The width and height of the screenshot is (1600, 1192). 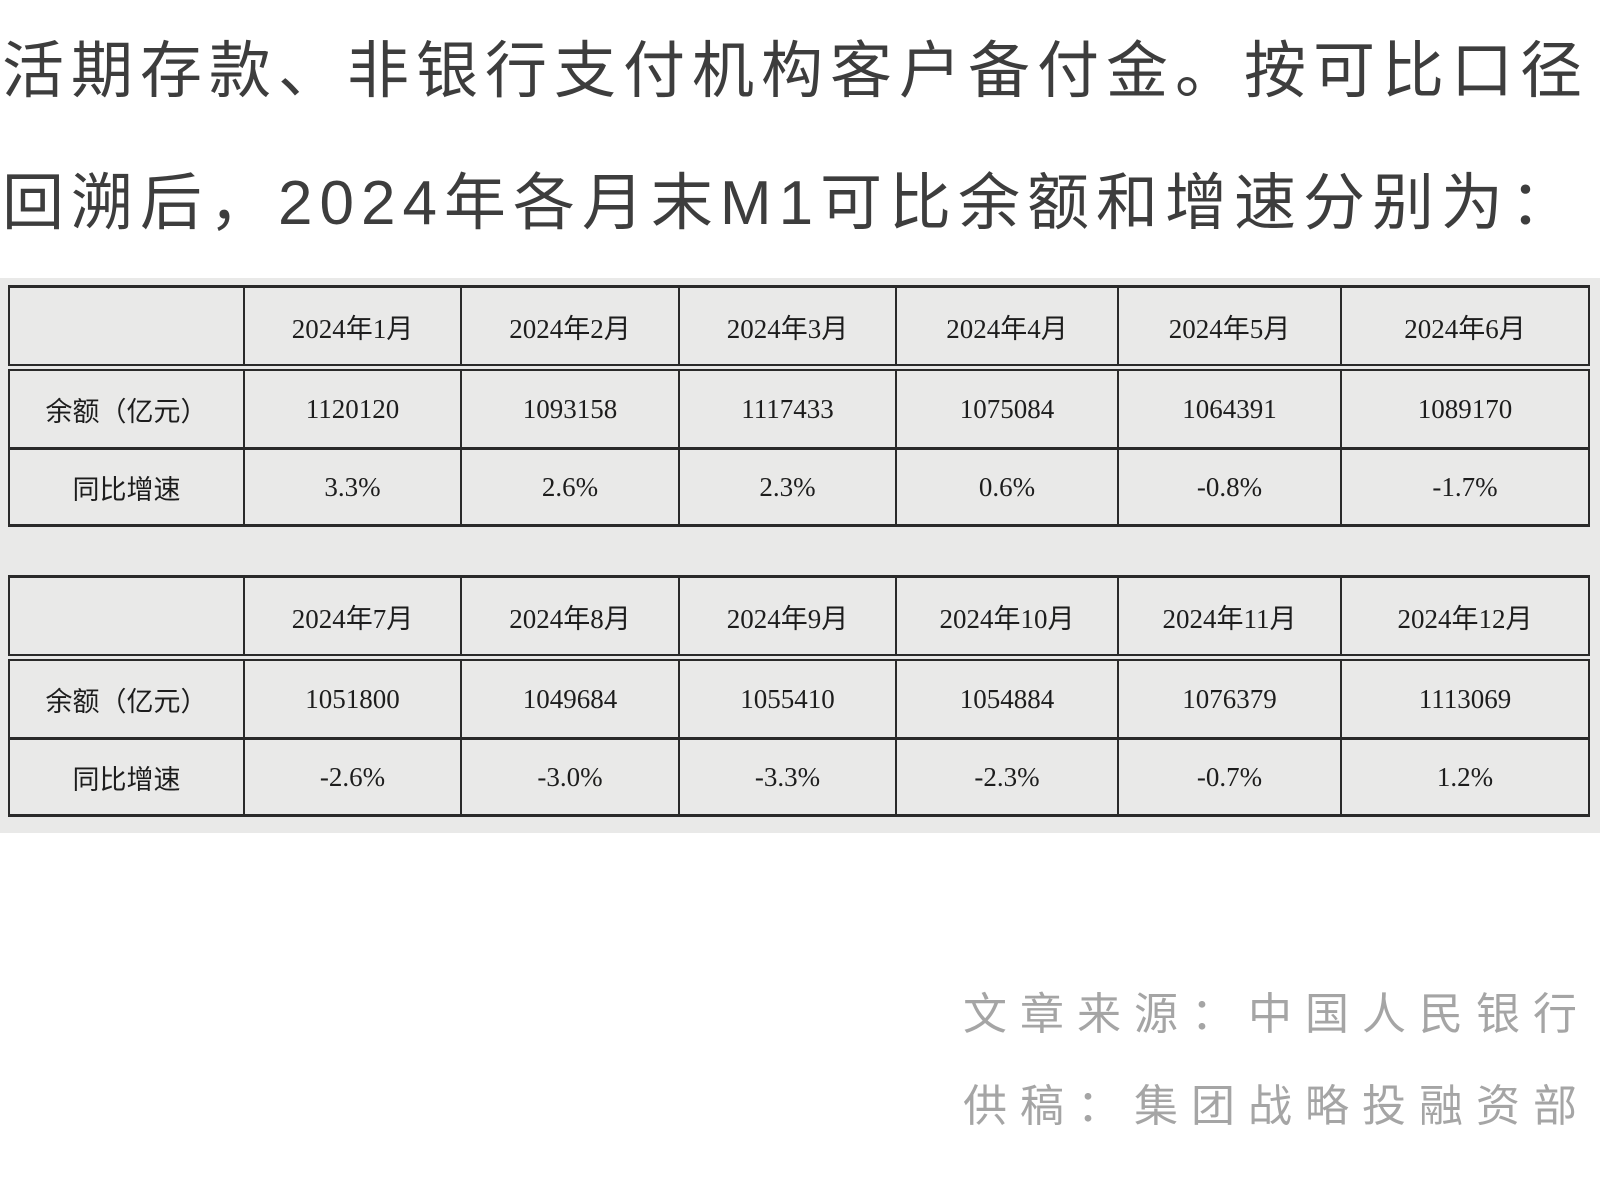 I want to click on growth-cell: 0.6%, so click(x=1007, y=487).